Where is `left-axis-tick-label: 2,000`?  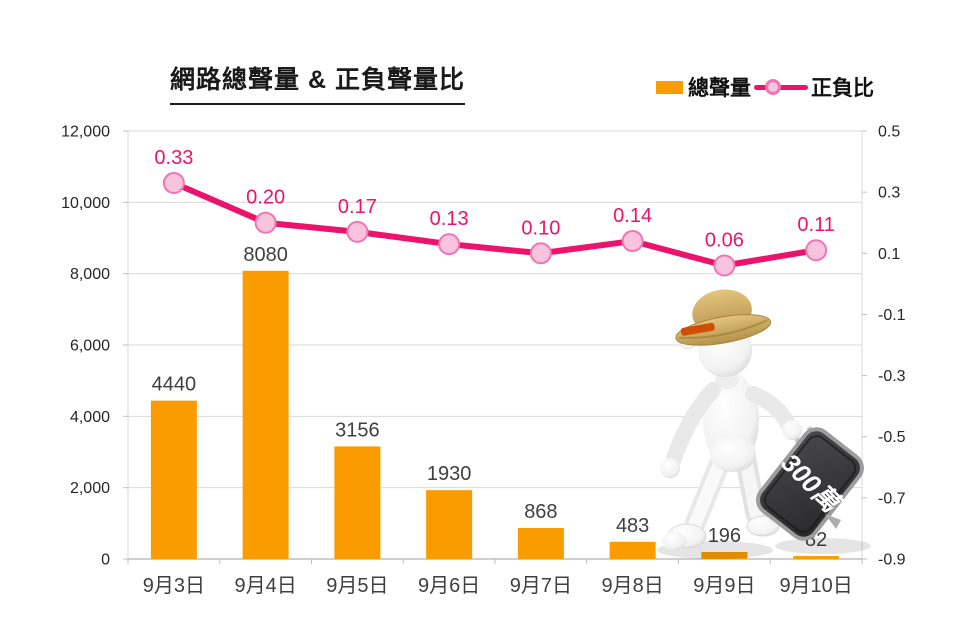
left-axis-tick-label: 2,000 is located at coordinates (90, 488).